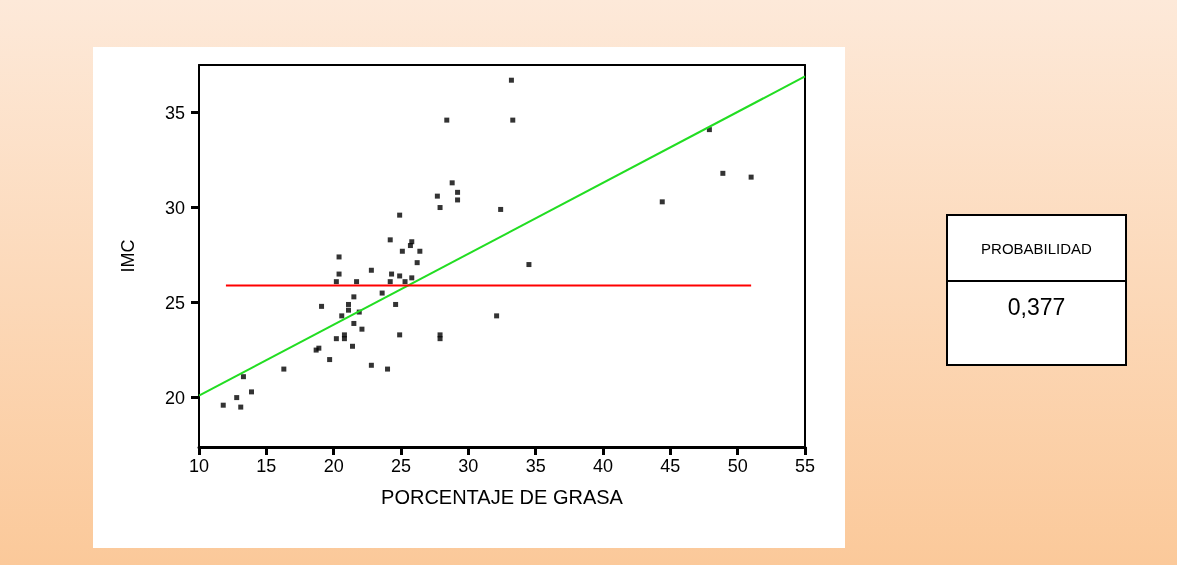  What do you see at coordinates (502, 497) in the screenshot?
I see `x-axis-title: PORCENTAJE DE GRASA` at bounding box center [502, 497].